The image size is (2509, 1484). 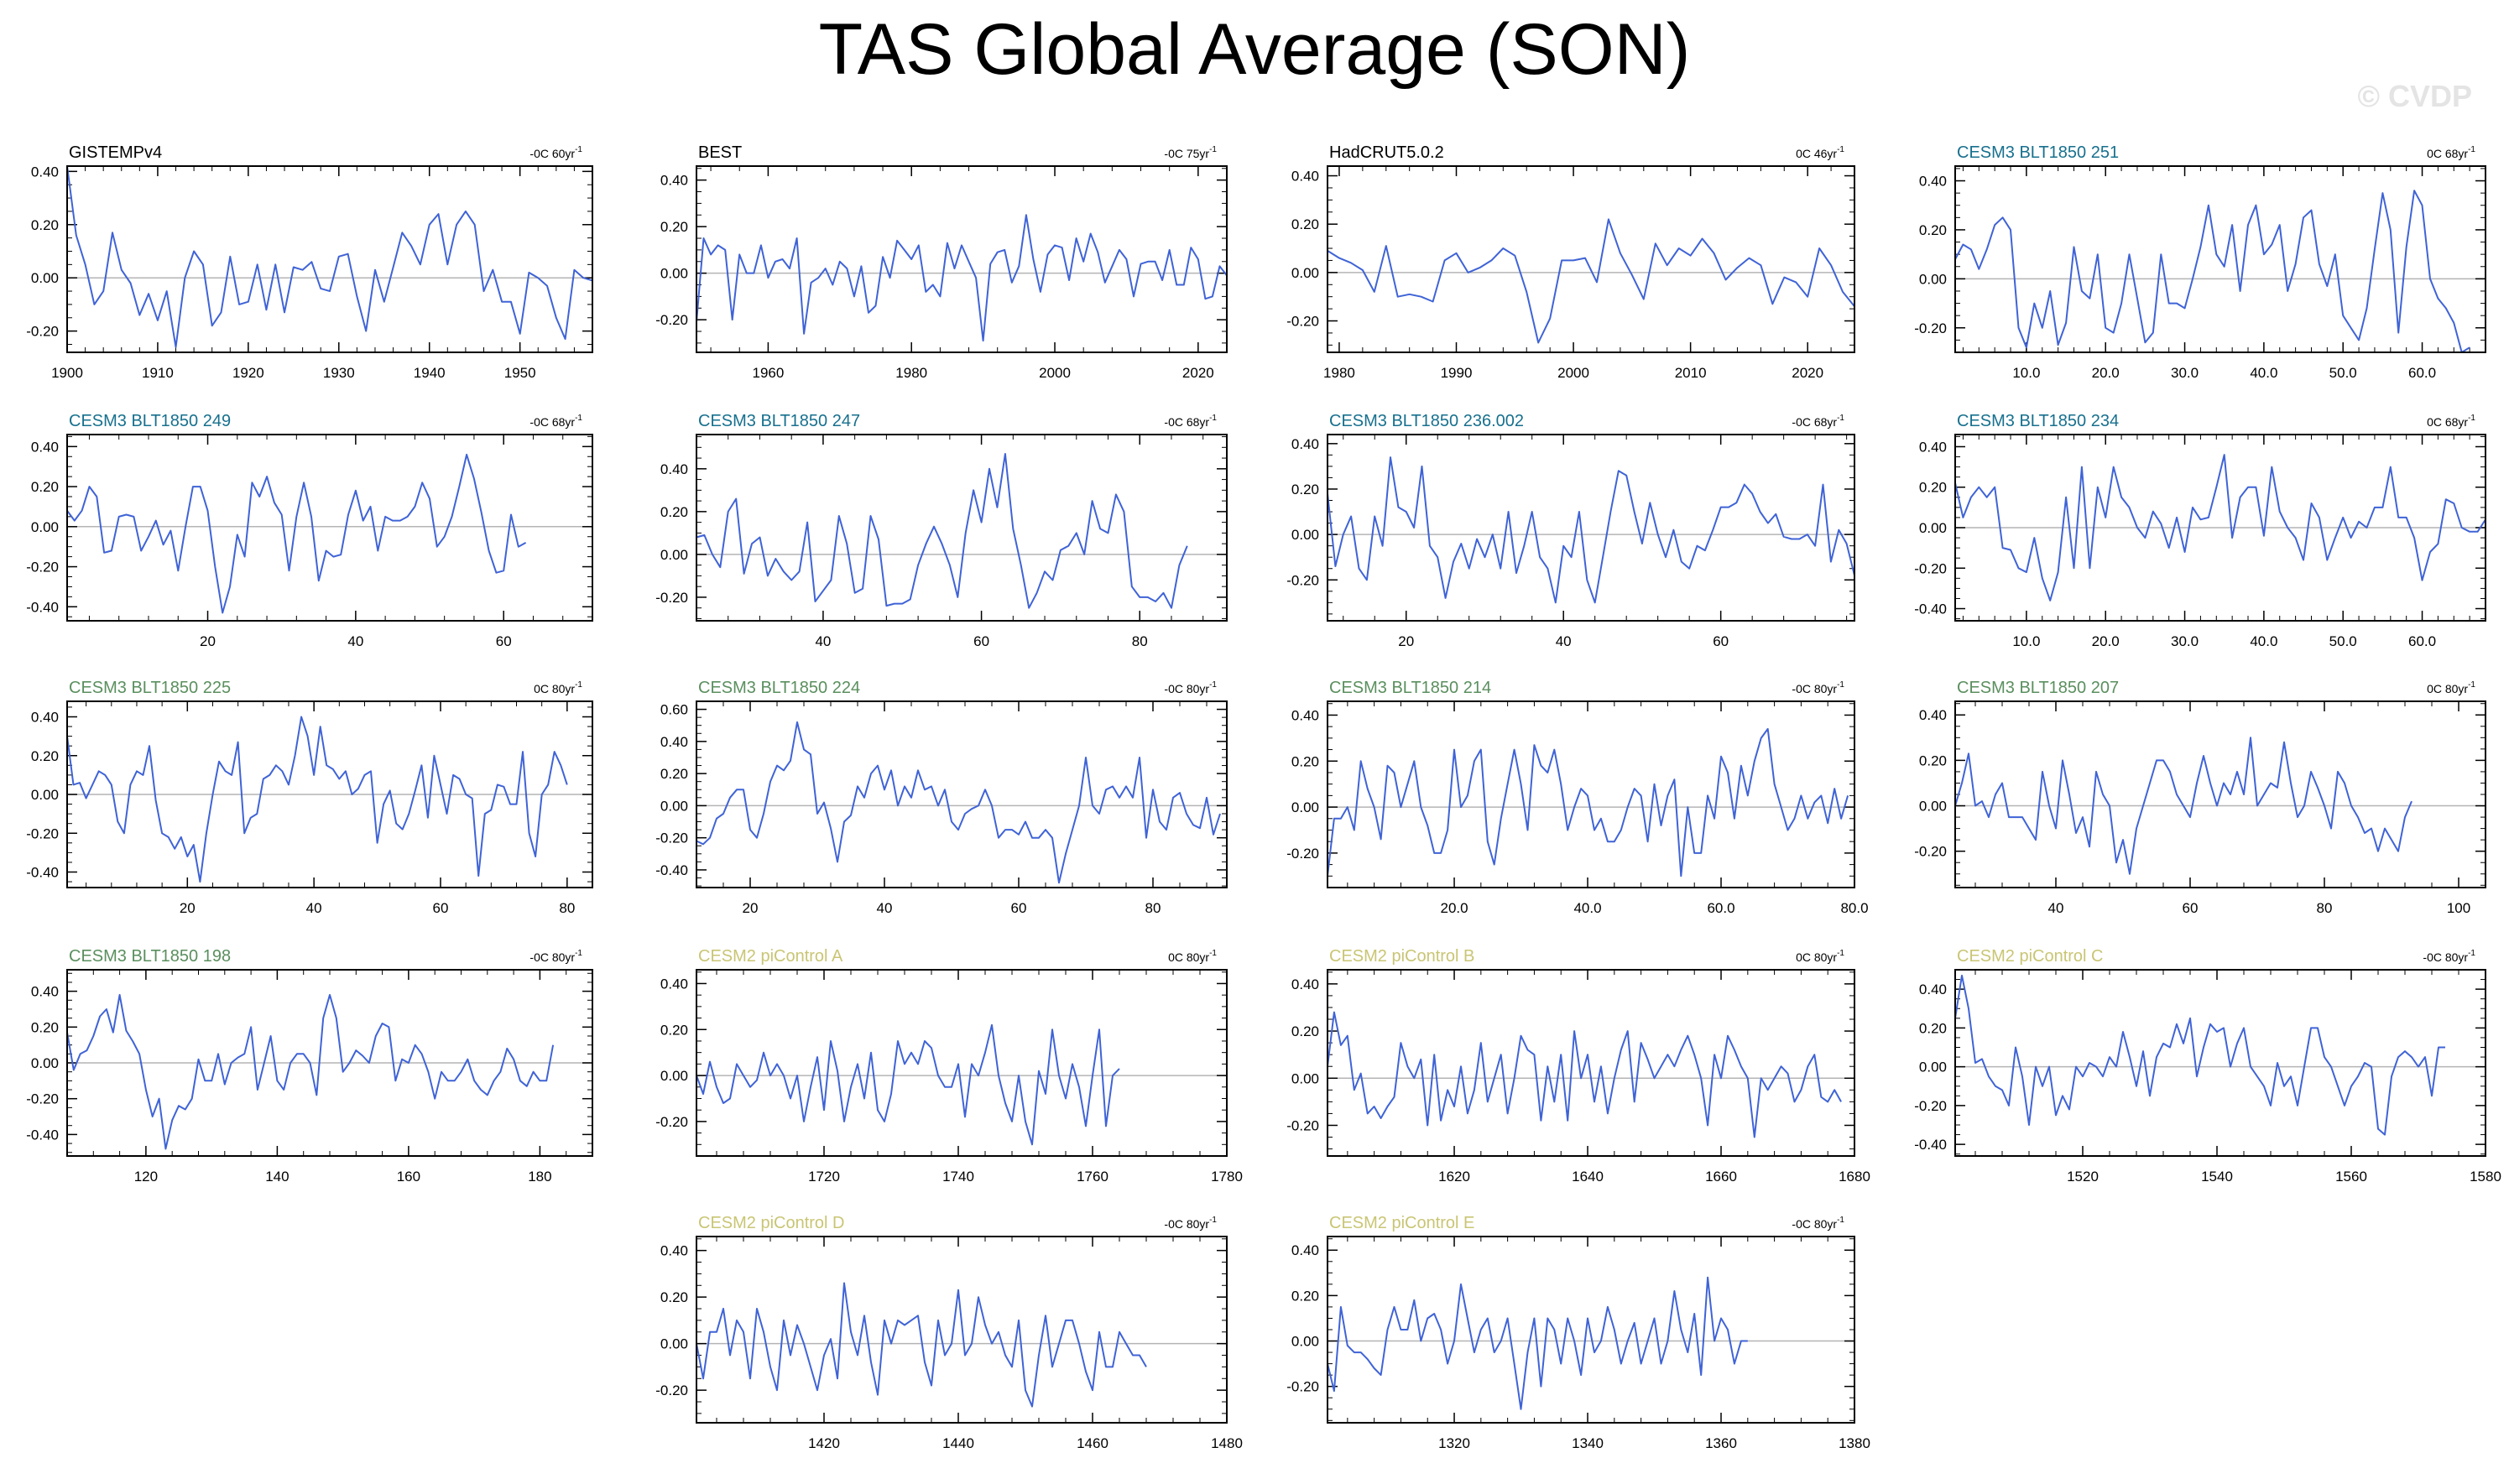 I want to click on x-tick-label: 60.0, so click(x=1720, y=908).